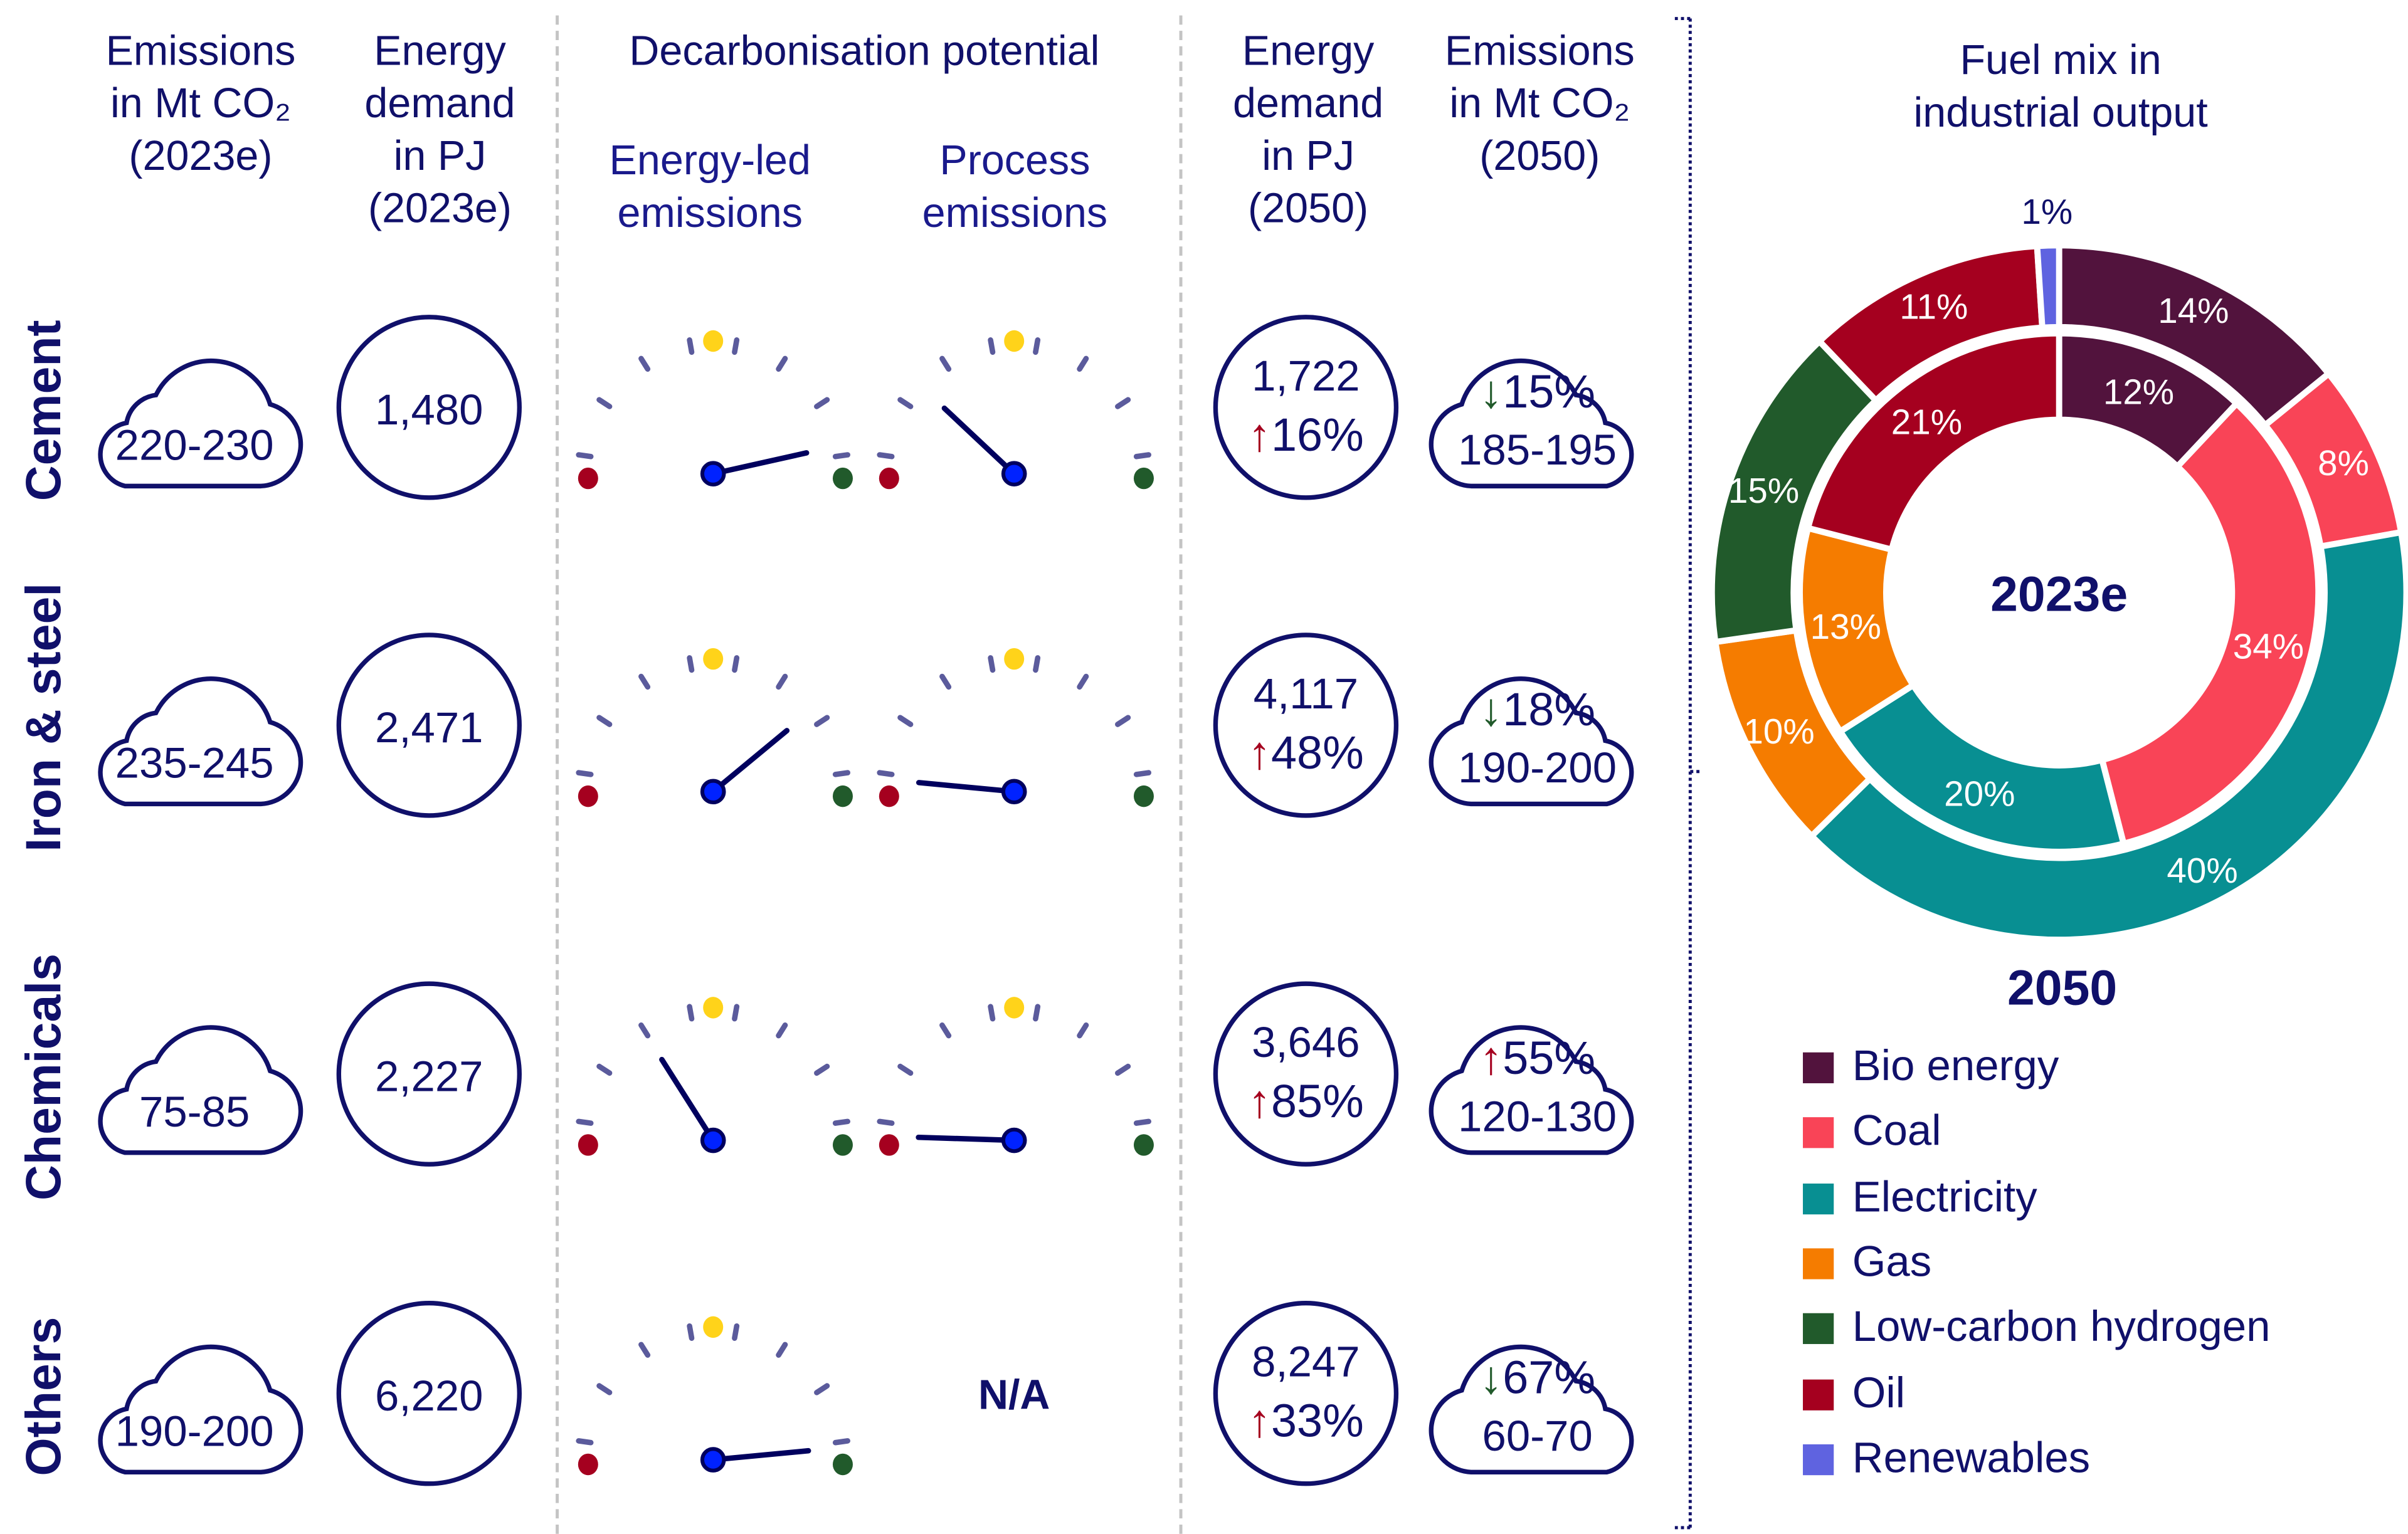 This screenshot has width=2408, height=1534. Describe the element at coordinates (1305, 755) in the screenshot. I see `energy-2050-change: ↑48%` at that location.